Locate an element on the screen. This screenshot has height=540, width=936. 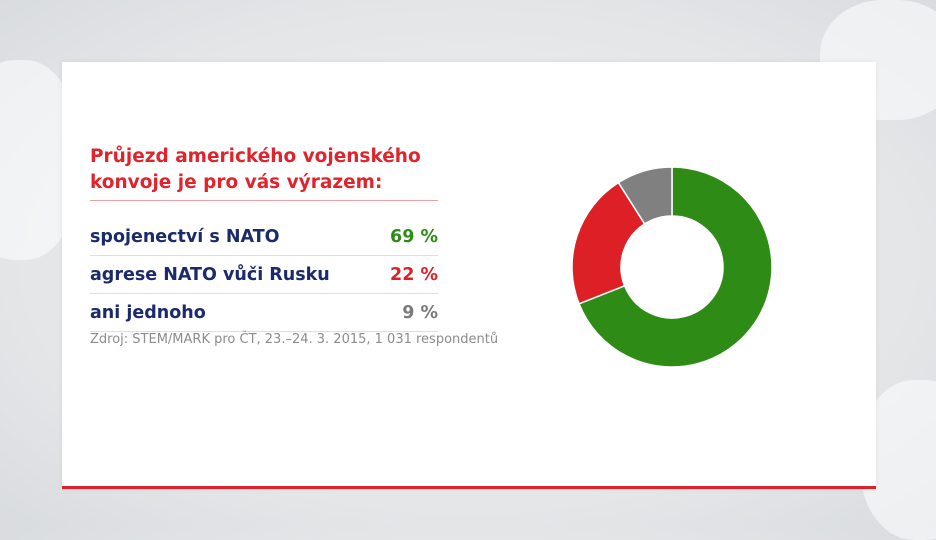
donut-slice-nato-aggression is located at coordinates (608, 243).